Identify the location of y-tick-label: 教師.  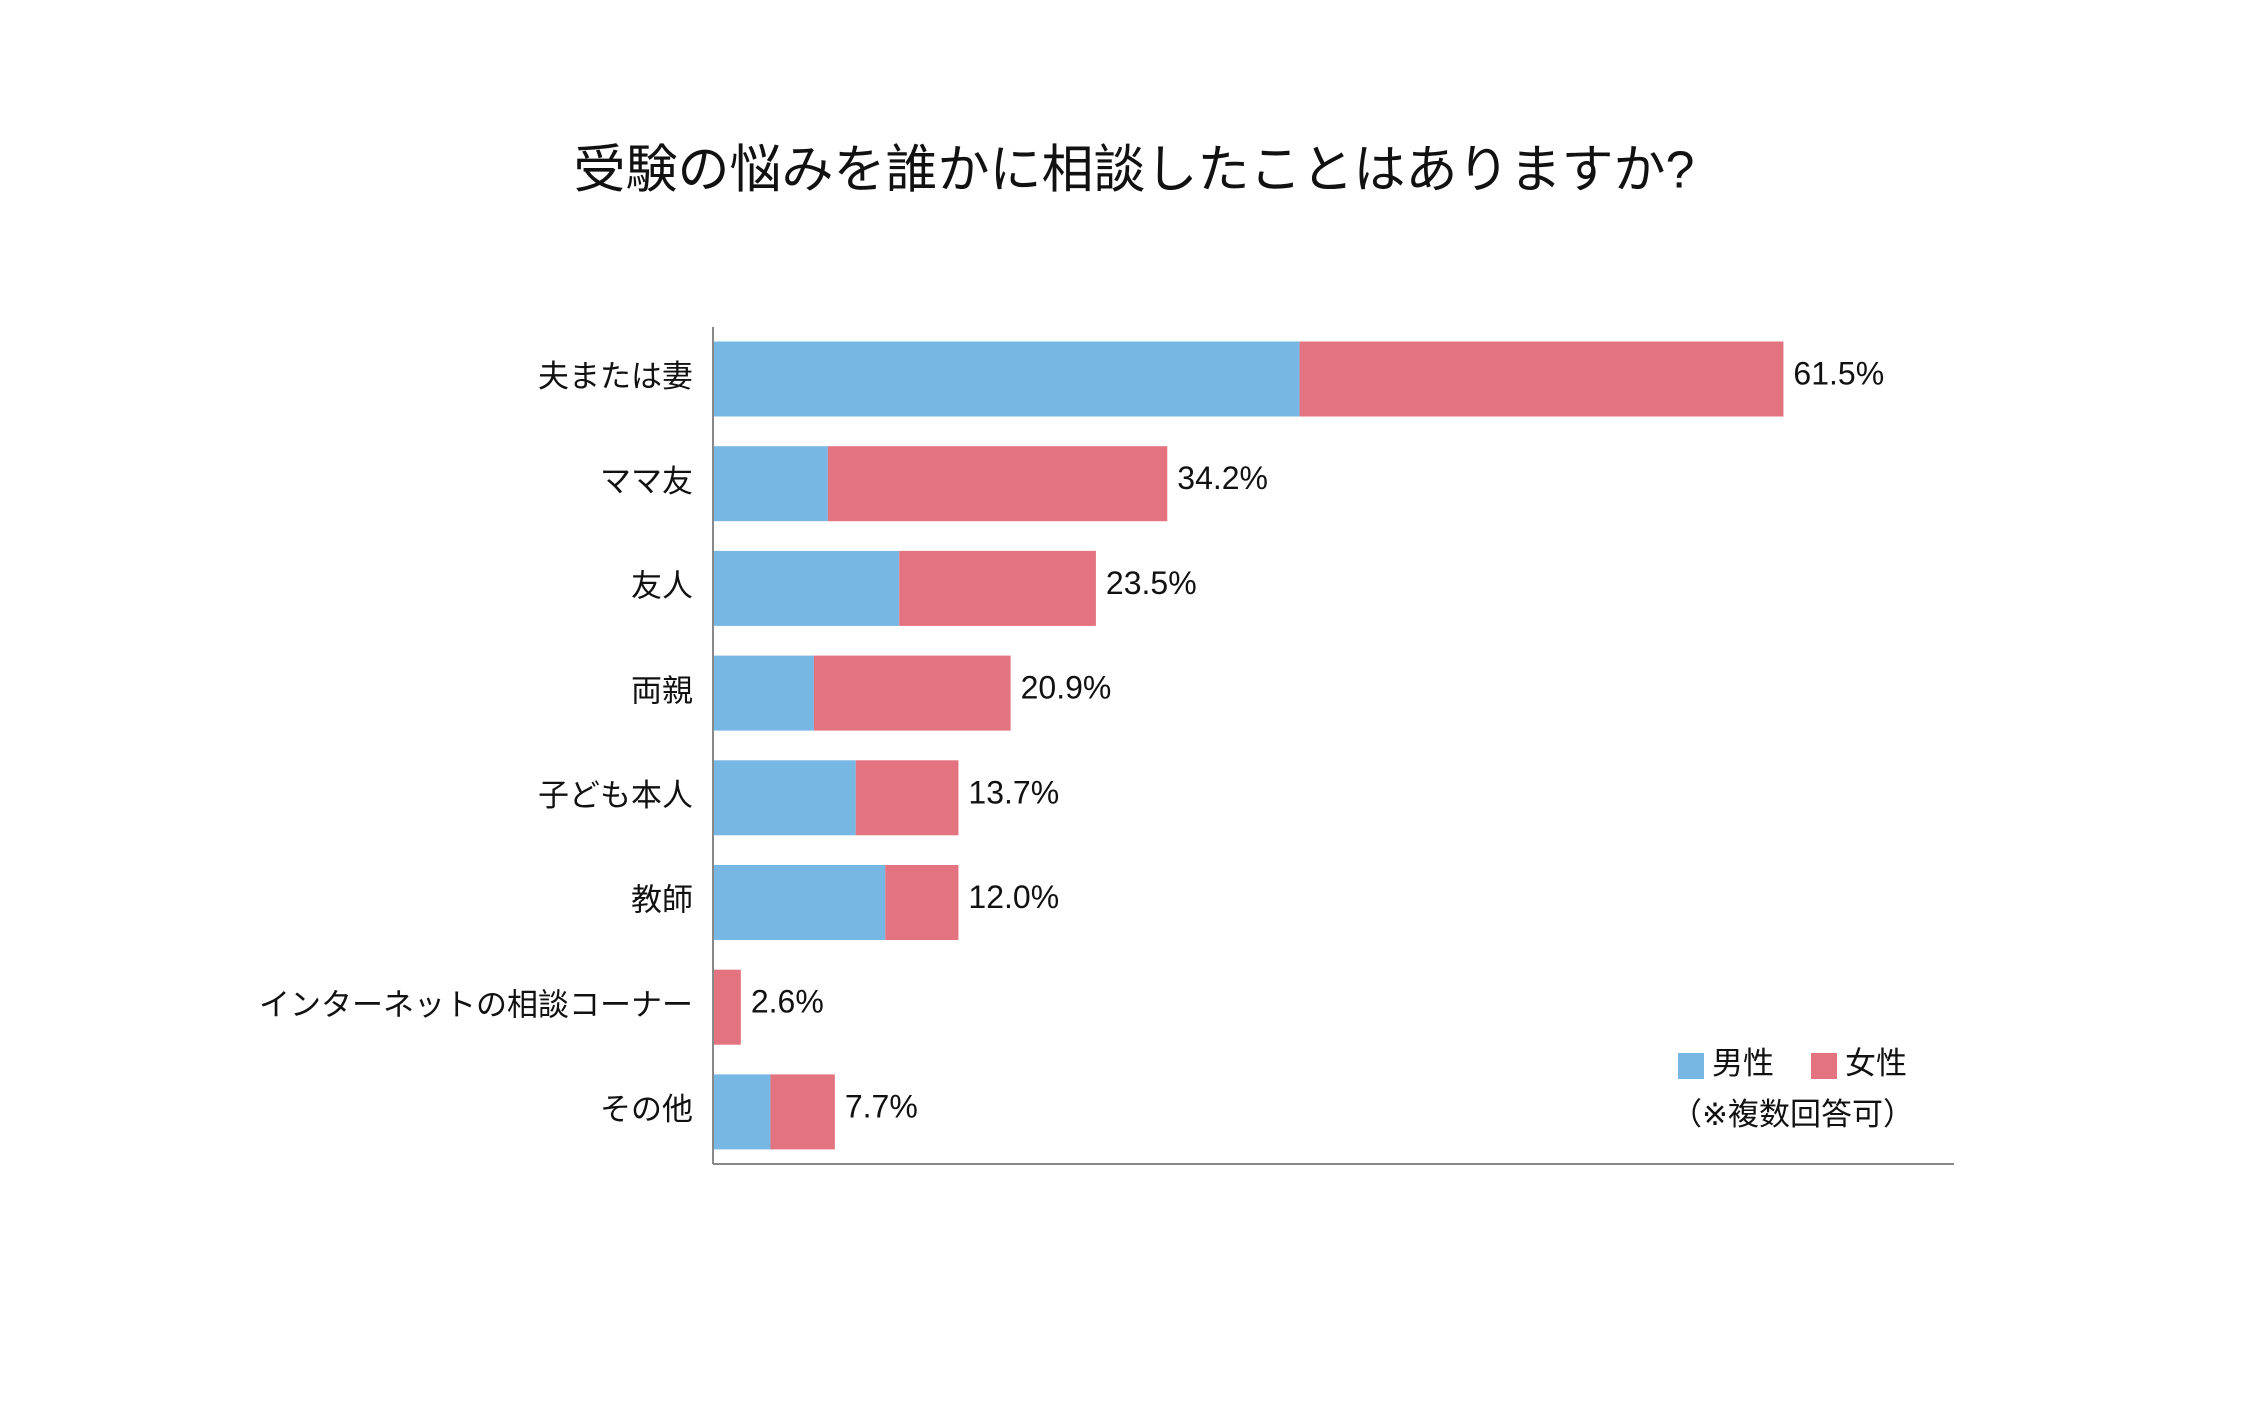
(662, 900).